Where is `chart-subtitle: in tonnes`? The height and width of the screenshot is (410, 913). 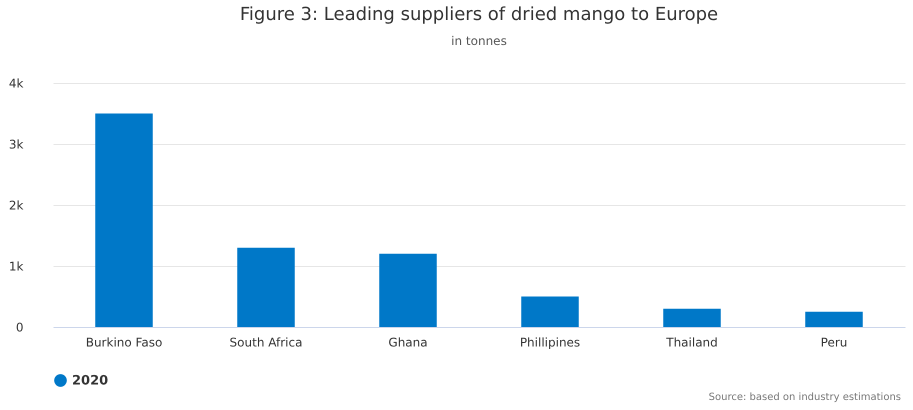
chart-subtitle: in tonnes is located at coordinates (479, 41).